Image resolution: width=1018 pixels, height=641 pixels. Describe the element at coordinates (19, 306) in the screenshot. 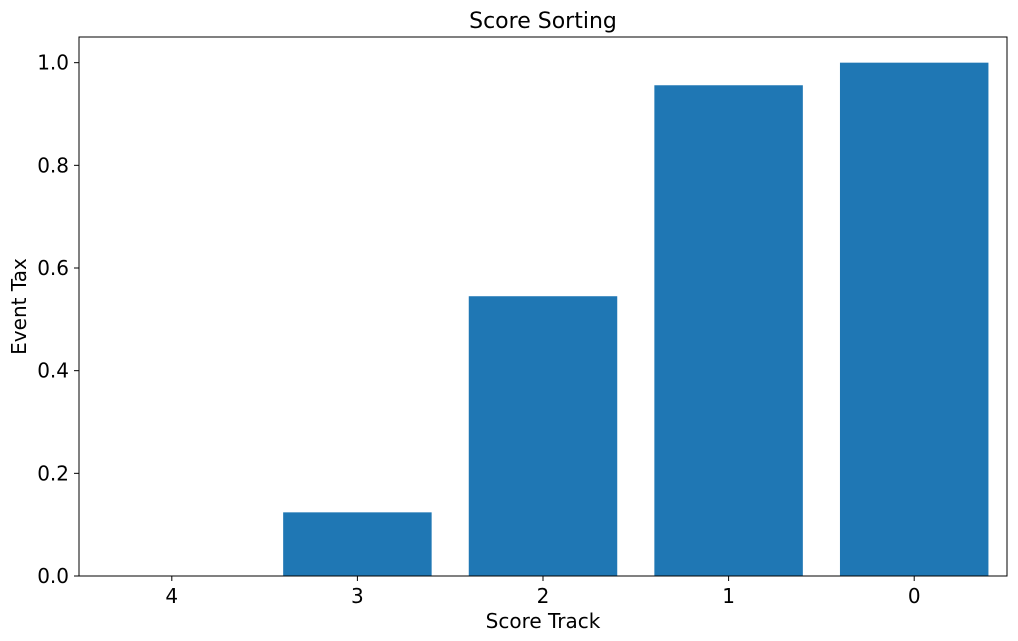

I see `y-axis-label: Event Tax` at that location.